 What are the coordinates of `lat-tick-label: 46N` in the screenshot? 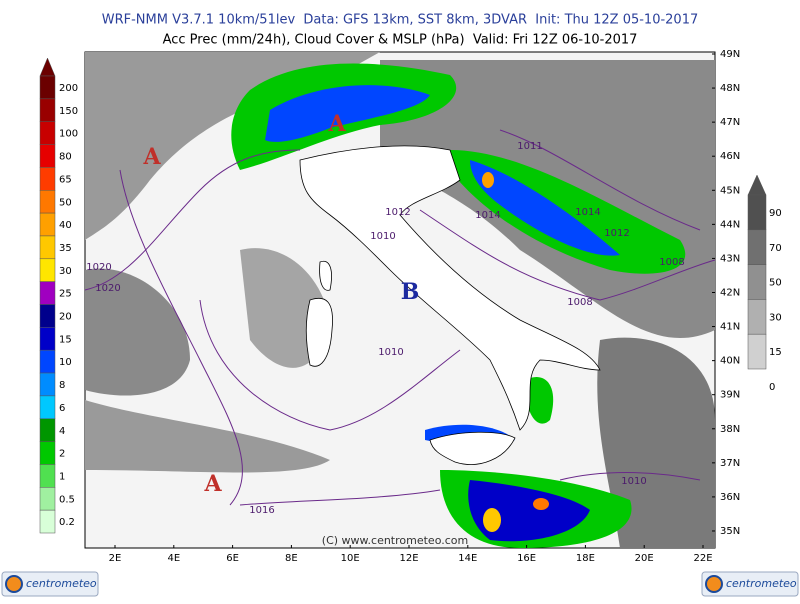 It's located at (730, 156).